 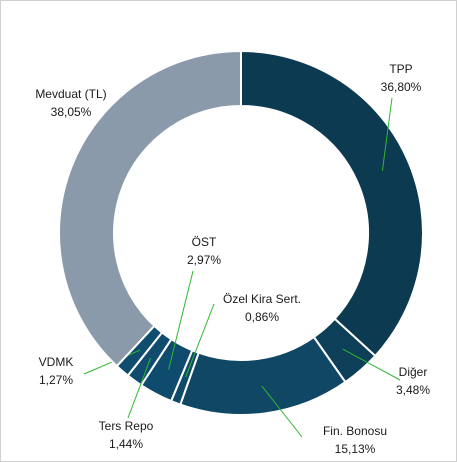 I want to click on slice-value-label: 38,05%, so click(x=71, y=112).